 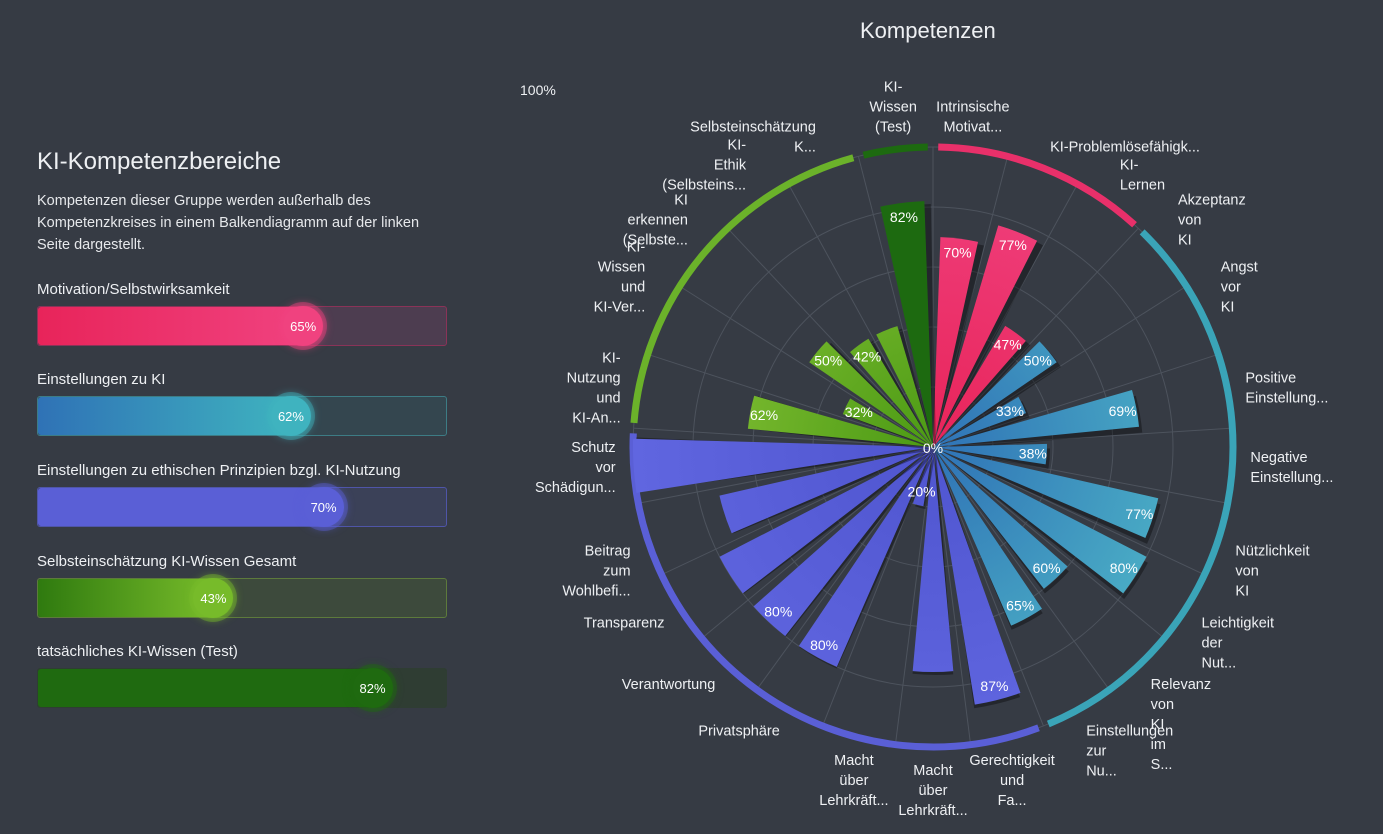 What do you see at coordinates (933, 448) in the screenshot?
I see `center-label: 0%` at bounding box center [933, 448].